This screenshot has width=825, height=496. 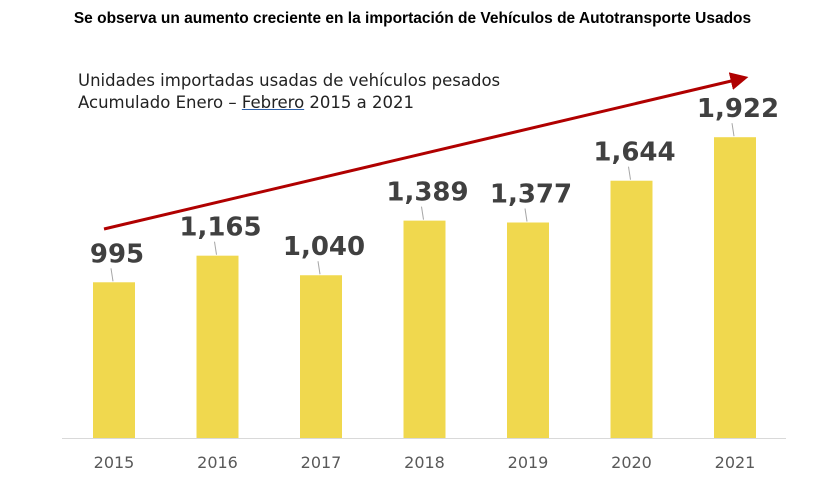 What do you see at coordinates (220, 228) in the screenshot?
I see `data-label-2016: 1,165` at bounding box center [220, 228].